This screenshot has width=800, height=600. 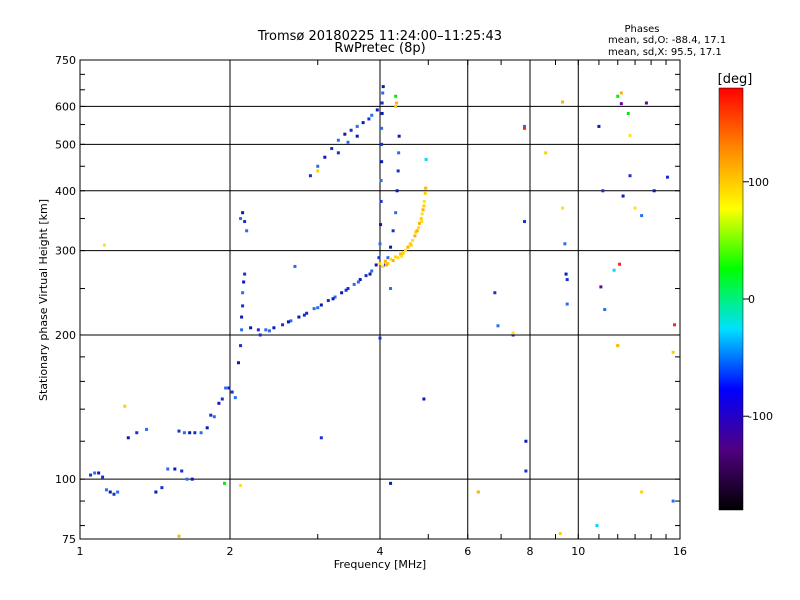 I want to click on y-axis-label: Stationary phase Virtual Height [km], so click(x=43, y=300).